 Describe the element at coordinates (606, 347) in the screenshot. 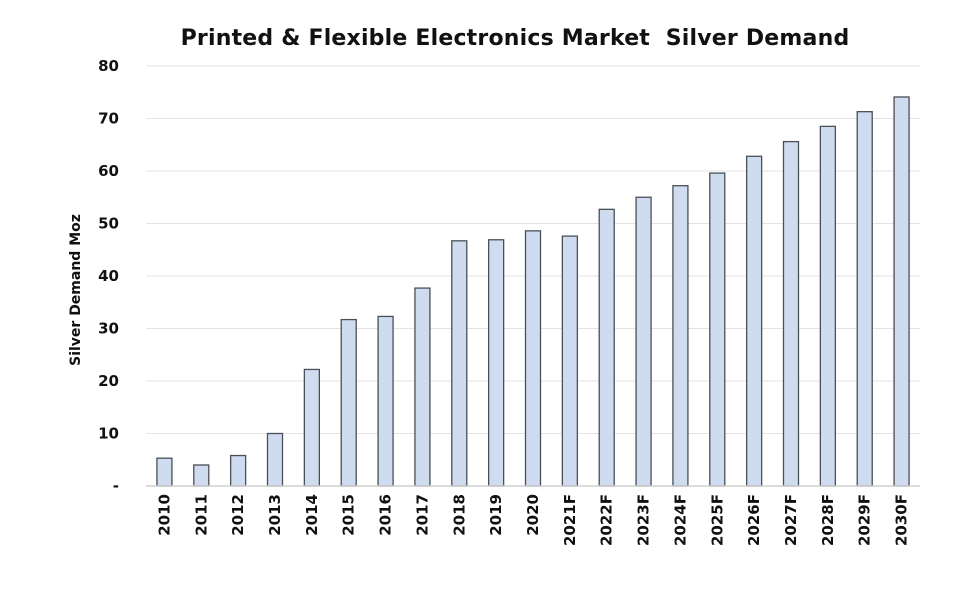

I see `bar-2022F` at that location.